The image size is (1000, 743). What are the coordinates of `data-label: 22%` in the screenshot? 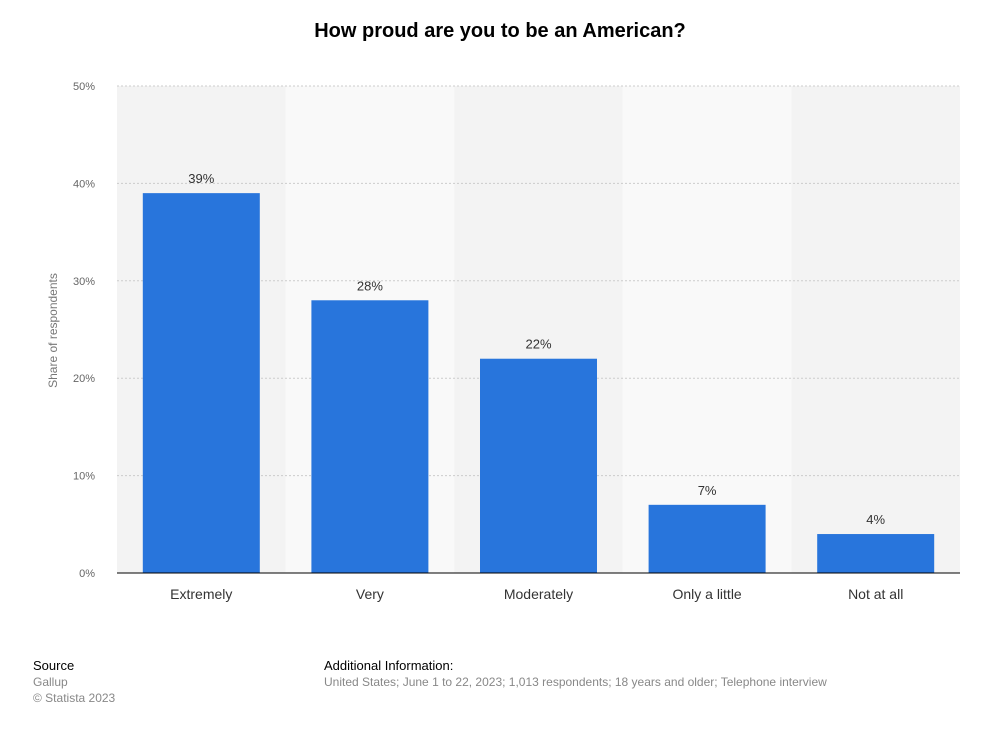 It's located at (538, 344).